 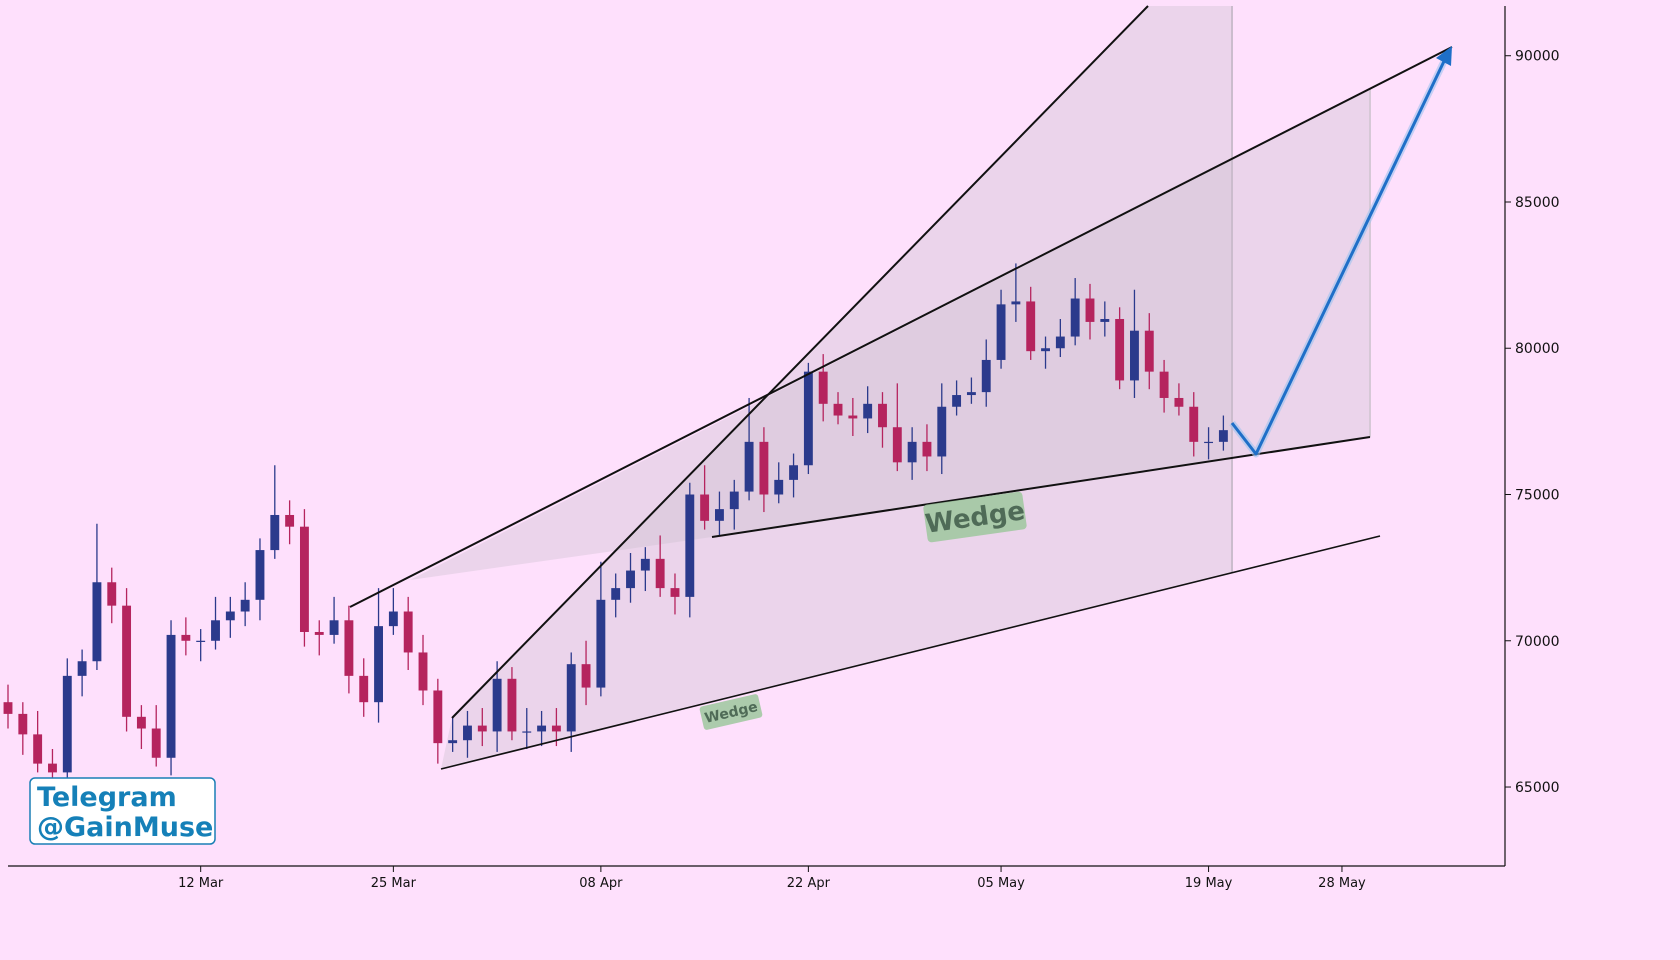 What do you see at coordinates (1537, 788) in the screenshot?
I see `y-tick-label: 65000` at bounding box center [1537, 788].